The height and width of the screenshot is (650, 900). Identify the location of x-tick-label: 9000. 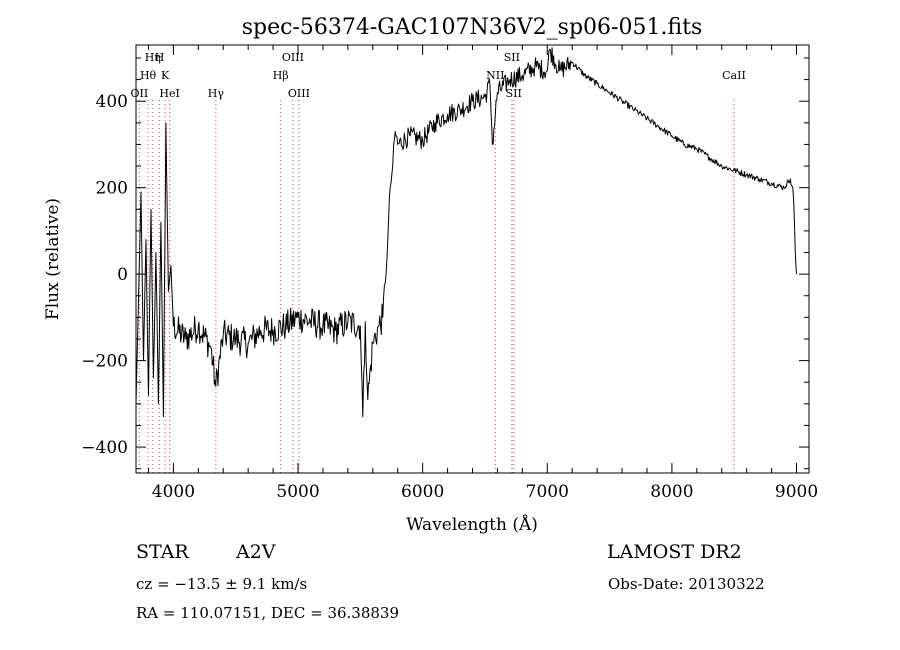
(796, 492).